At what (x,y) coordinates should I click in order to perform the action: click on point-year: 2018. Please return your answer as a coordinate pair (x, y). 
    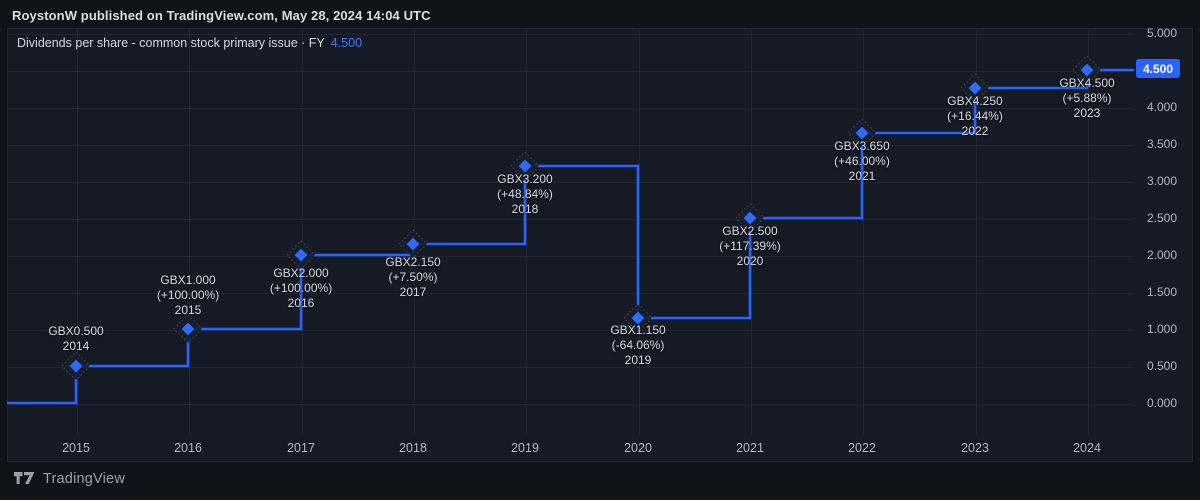
    Looking at the image, I should click on (525, 209).